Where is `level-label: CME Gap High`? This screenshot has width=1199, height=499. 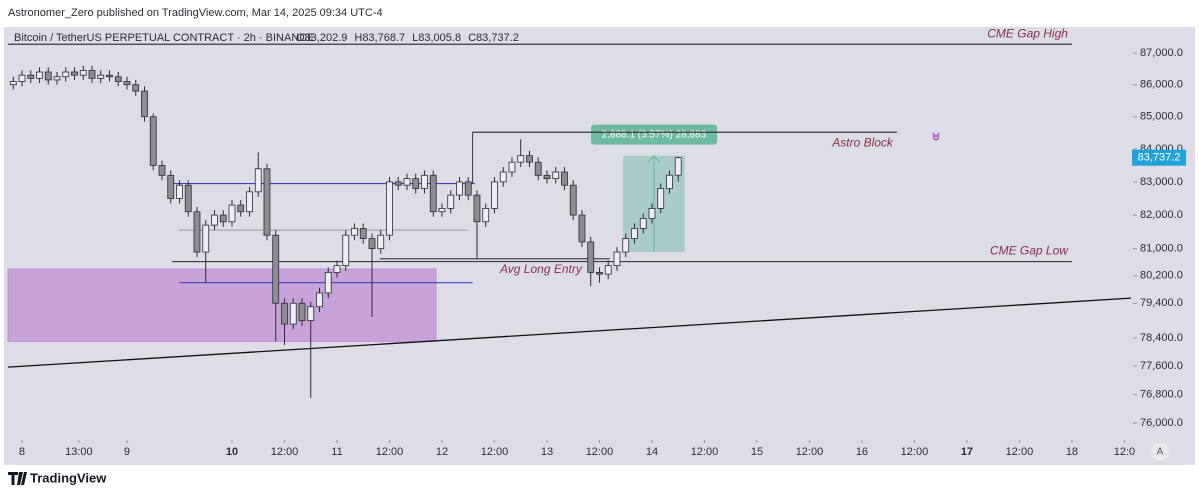
level-label: CME Gap High is located at coordinates (1027, 33).